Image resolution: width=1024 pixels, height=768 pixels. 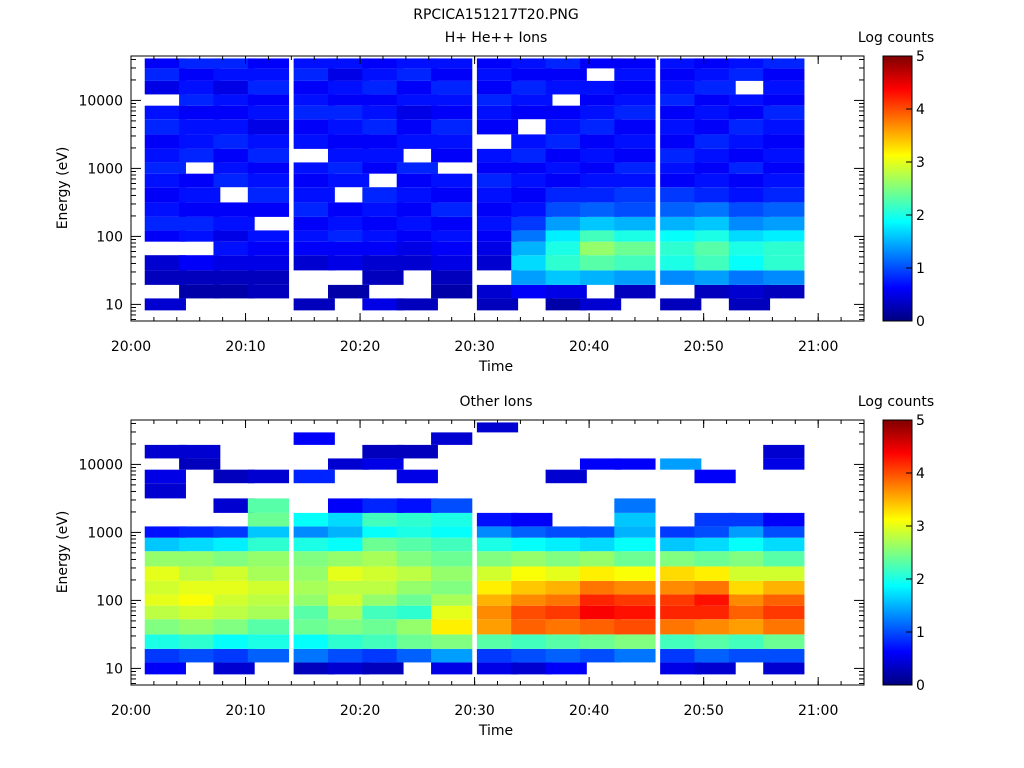 What do you see at coordinates (495, 15) in the screenshot?
I see `figure-title: RPCICA151217T20.PNG` at bounding box center [495, 15].